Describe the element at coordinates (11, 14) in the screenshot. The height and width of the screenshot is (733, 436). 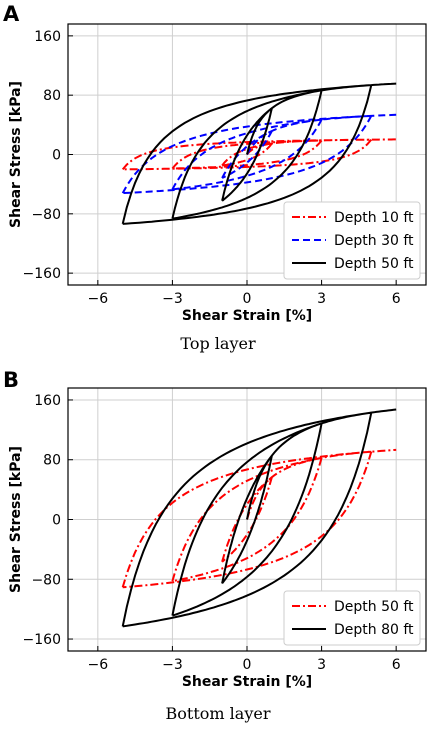
I see `panel-letter: A` at that location.